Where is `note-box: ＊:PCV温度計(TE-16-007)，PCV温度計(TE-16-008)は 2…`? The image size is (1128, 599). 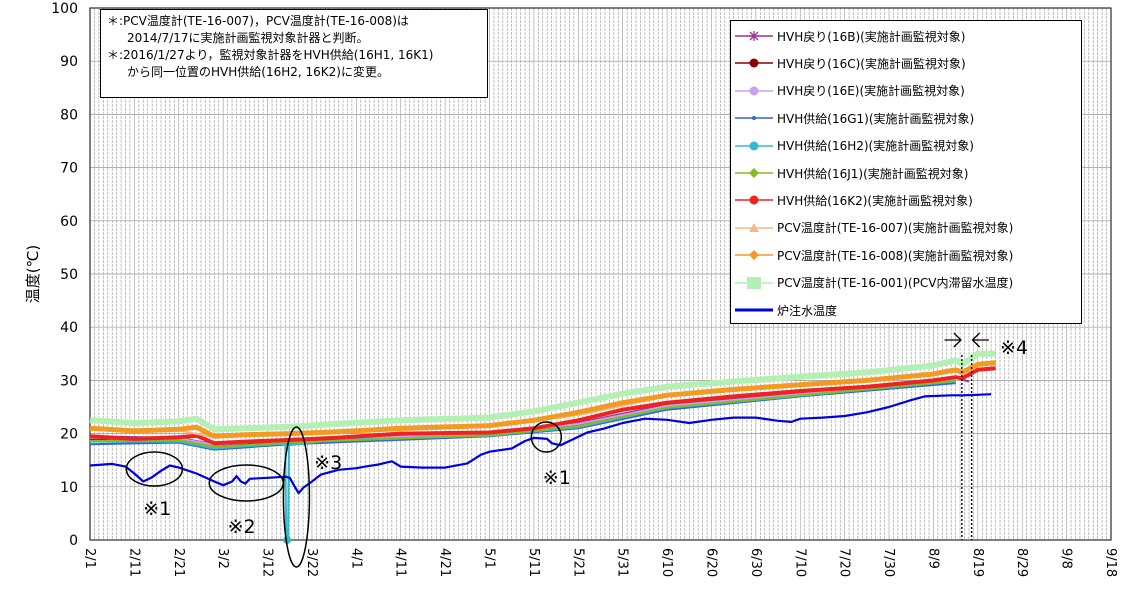
note-box: ＊:PCV温度計(TE-16-007)，PCV温度計(TE-16-008)は 2… is located at coordinates (294, 53).